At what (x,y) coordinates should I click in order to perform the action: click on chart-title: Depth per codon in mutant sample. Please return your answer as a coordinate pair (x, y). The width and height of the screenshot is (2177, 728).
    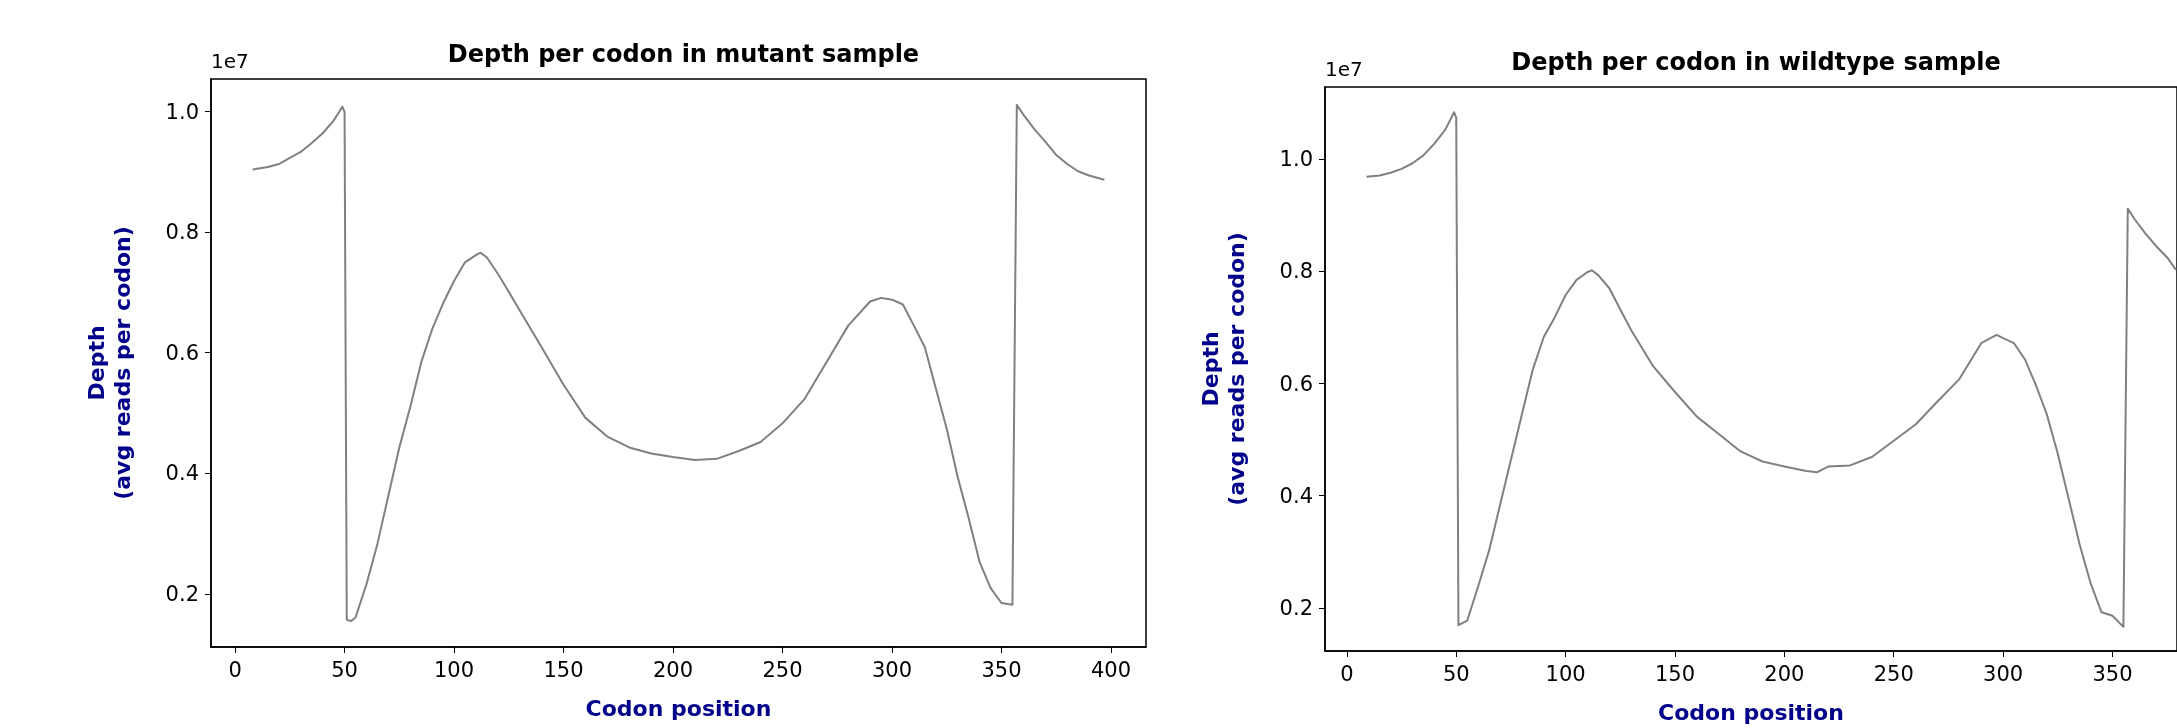
    Looking at the image, I should click on (683, 54).